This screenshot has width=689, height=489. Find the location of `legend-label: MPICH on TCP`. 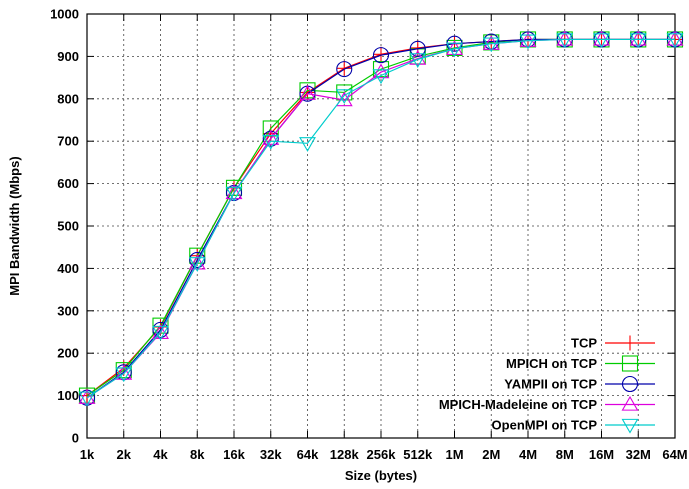

legend-label: MPICH on TCP is located at coordinates (551, 363).